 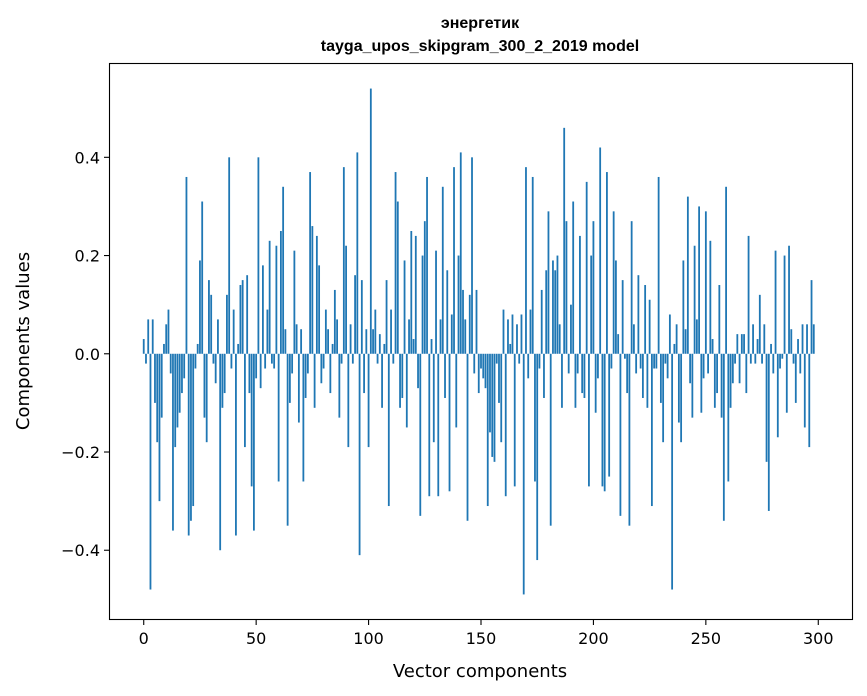 What do you see at coordinates (593, 638) in the screenshot?
I see `x-tick-label: 200` at bounding box center [593, 638].